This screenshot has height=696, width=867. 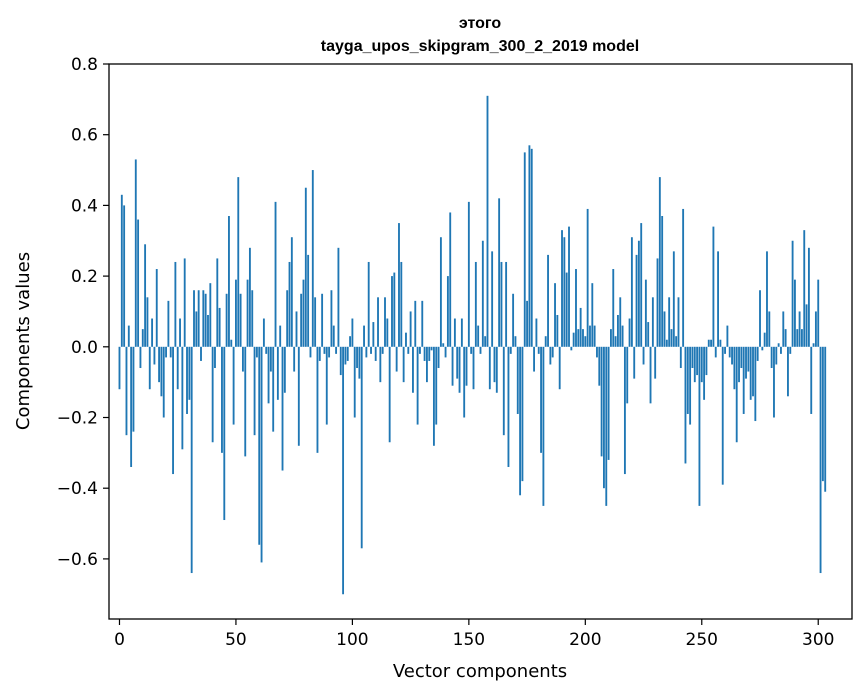 I want to click on y-tick-label: 0.4, so click(x=84, y=206).